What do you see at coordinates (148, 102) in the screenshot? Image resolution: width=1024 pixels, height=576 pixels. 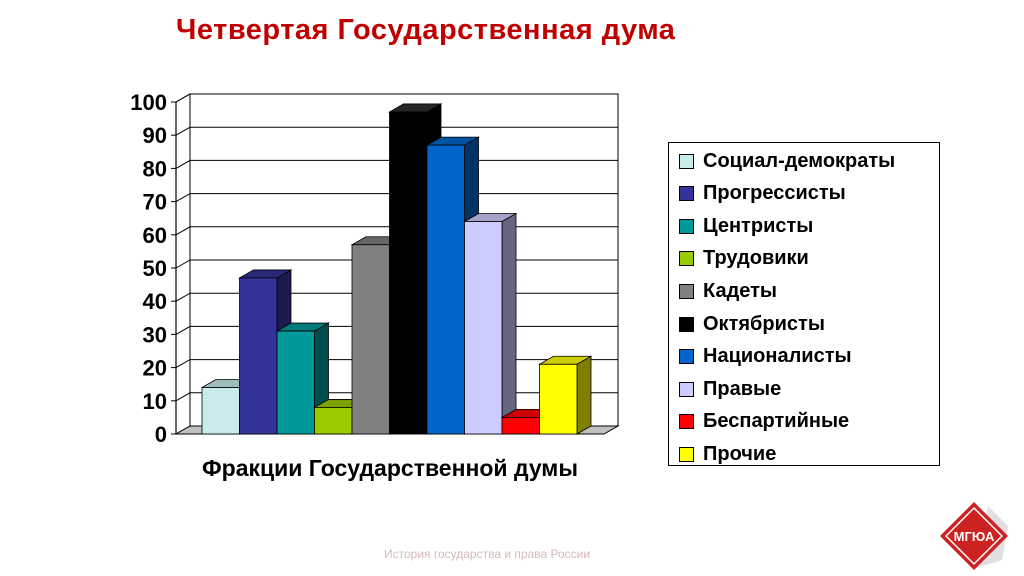 I see `y-tick-label: 100` at bounding box center [148, 102].